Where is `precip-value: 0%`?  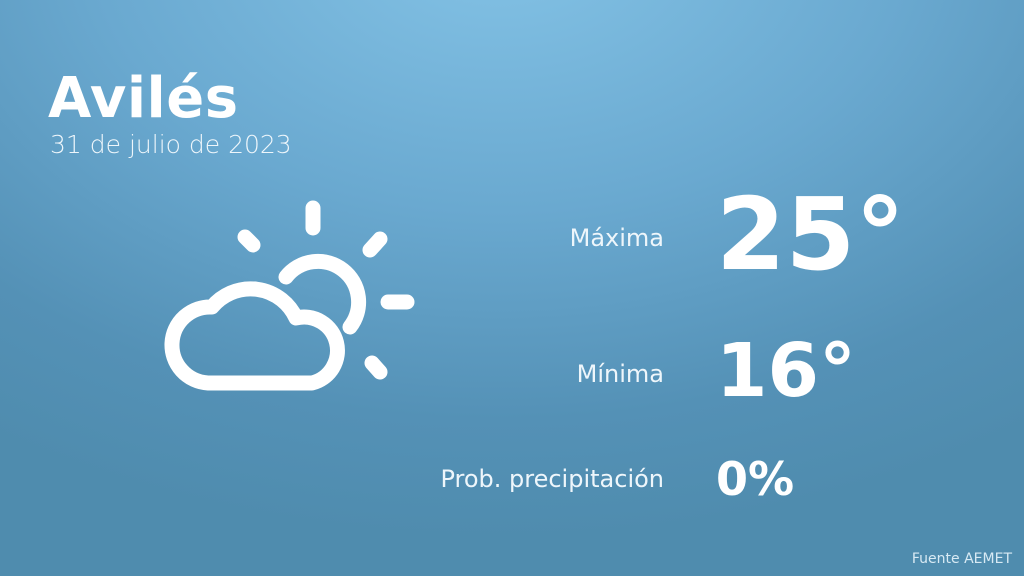
precip-value: 0% is located at coordinates (755, 479).